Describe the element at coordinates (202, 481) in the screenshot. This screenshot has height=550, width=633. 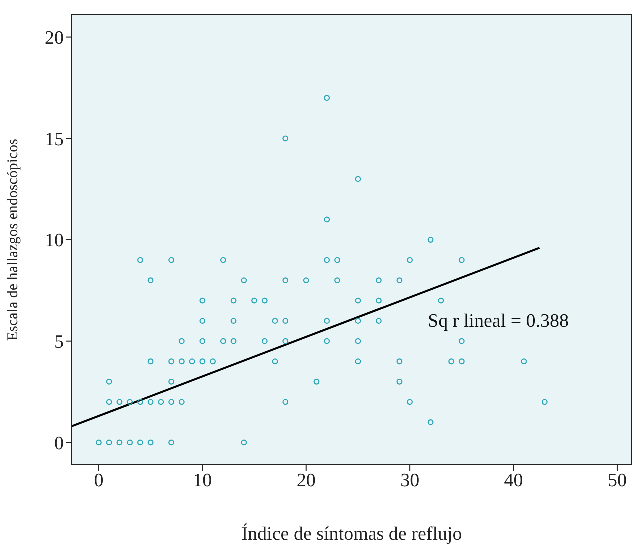
I see `x-tick-label: 10` at that location.